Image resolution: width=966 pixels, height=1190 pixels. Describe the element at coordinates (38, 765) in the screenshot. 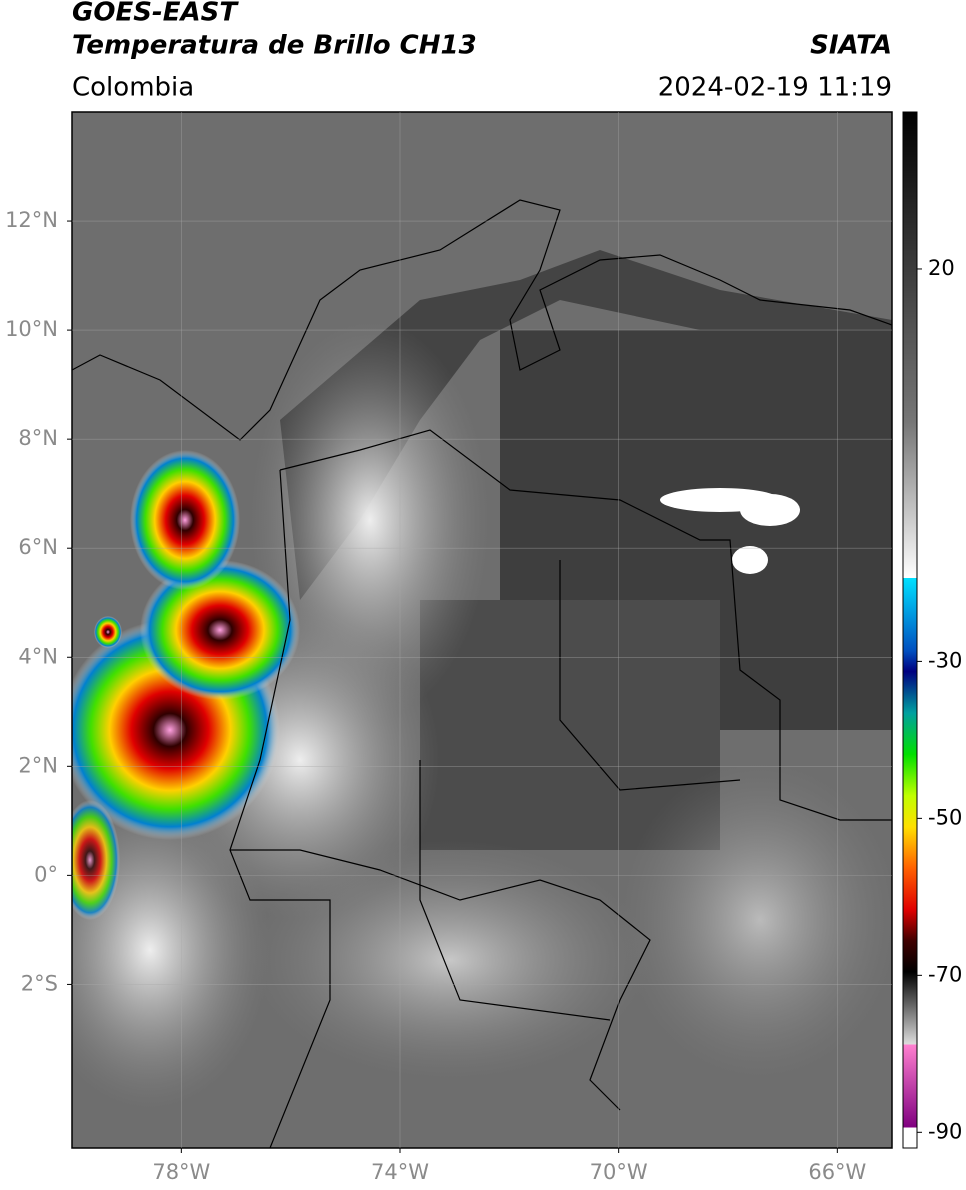

I see `y-tick-label: 2°N` at that location.